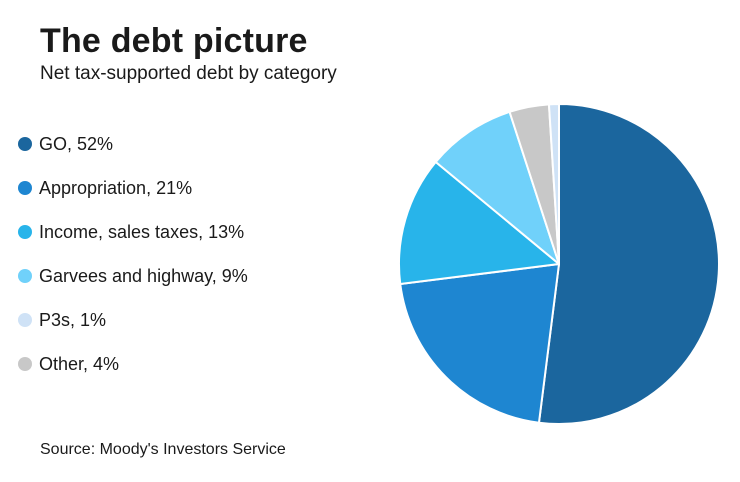  Describe the element at coordinates (25, 364) in the screenshot. I see `legend-swatch-other` at that location.